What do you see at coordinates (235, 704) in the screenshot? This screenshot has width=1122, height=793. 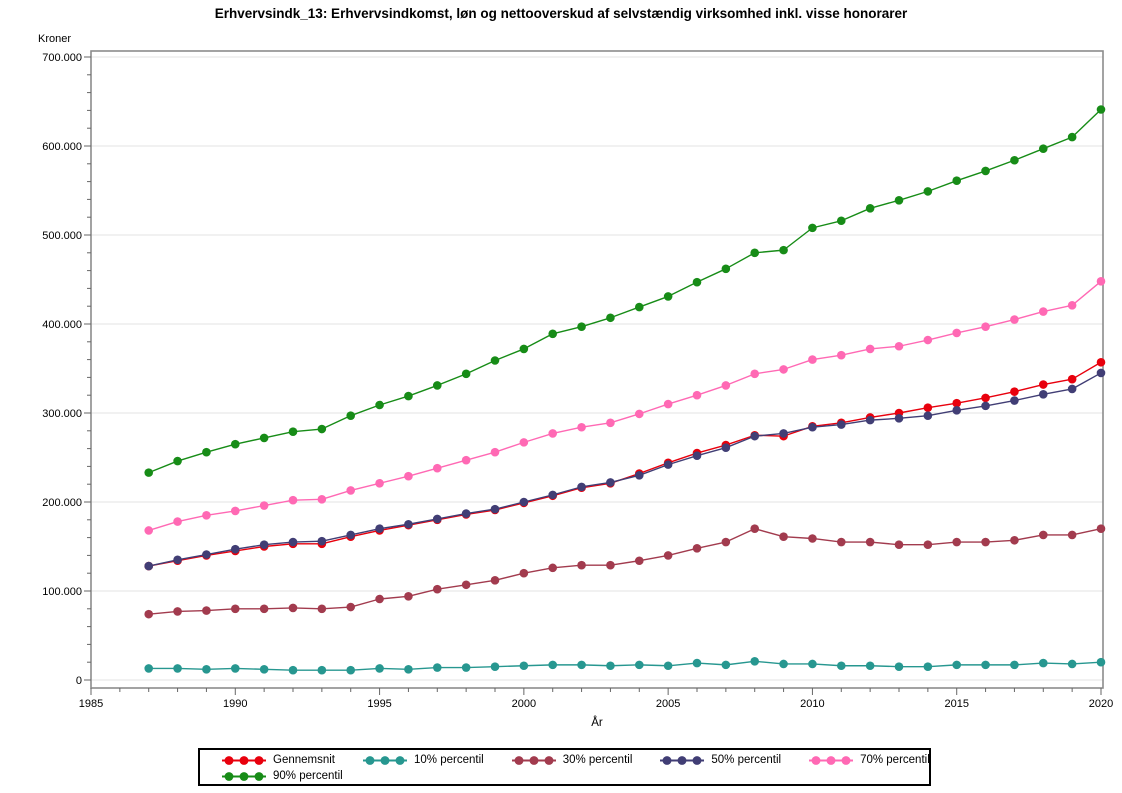 I see `x-tick-label: 1990` at bounding box center [235, 704].